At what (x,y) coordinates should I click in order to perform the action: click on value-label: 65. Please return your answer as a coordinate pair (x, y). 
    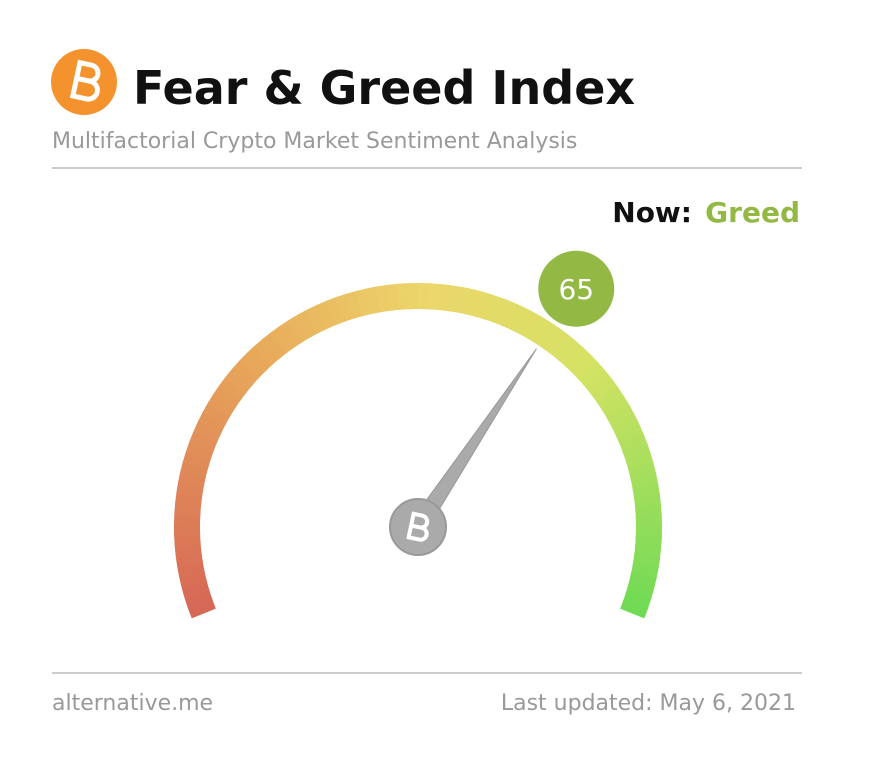
    Looking at the image, I should click on (576, 289).